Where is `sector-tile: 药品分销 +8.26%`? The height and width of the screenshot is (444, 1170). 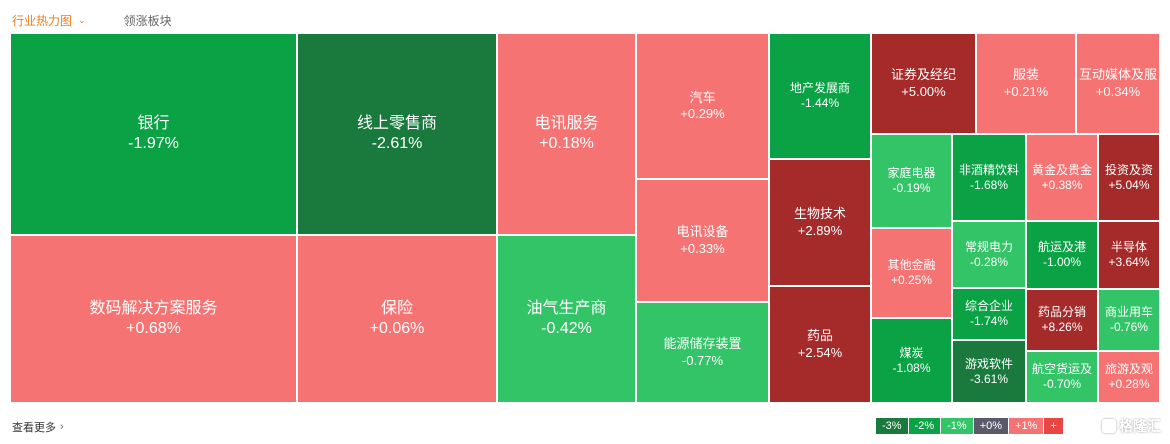 sector-tile: 药品分销 +8.26% is located at coordinates (1062, 320).